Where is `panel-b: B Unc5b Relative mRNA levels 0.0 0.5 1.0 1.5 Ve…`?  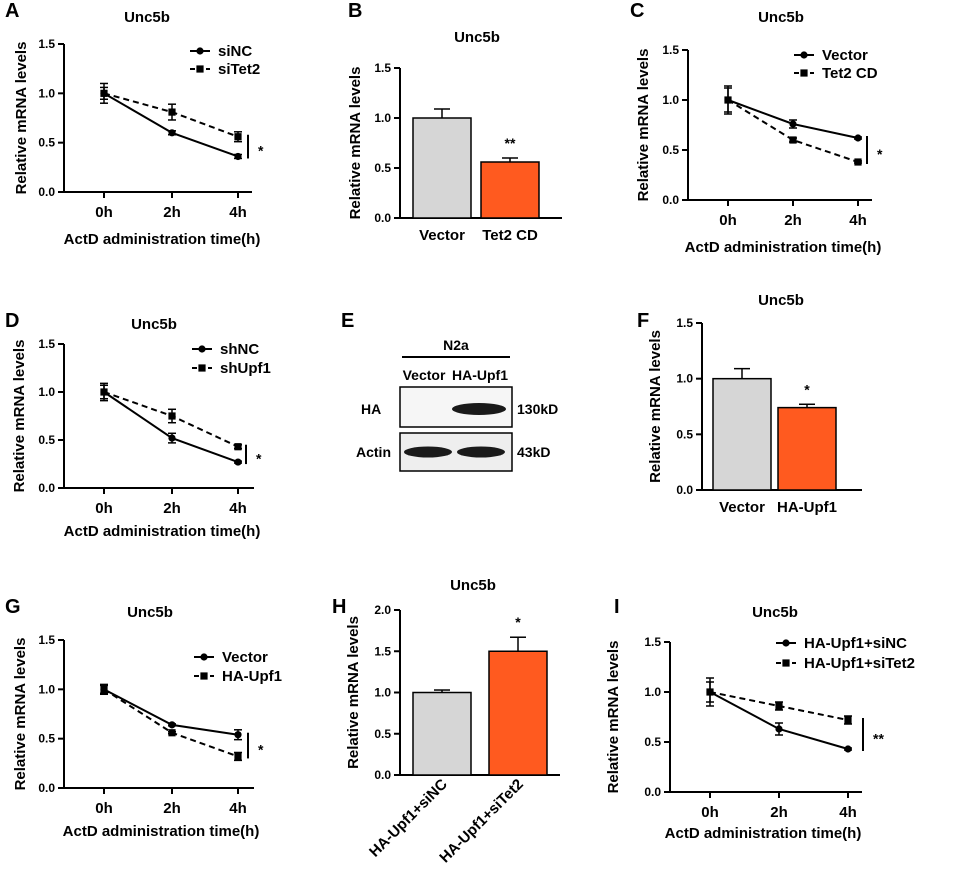
panel-b: B Unc5b Relative mRNA levels 0.0 0.5 1.0 1.5 Ve… is located at coordinates (454, 122).